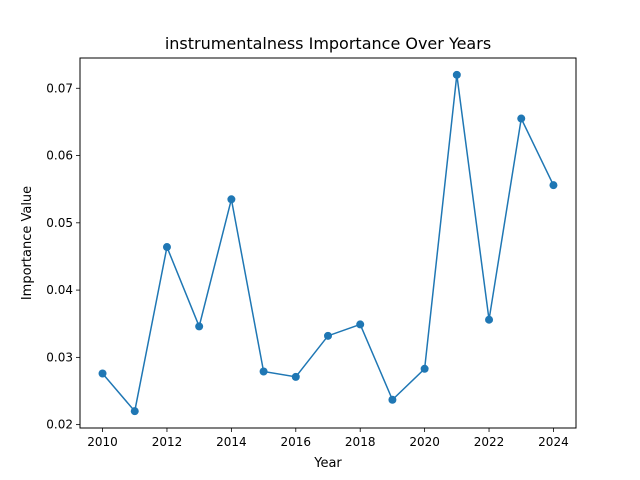 This screenshot has height=480, width=640. What do you see at coordinates (167, 442) in the screenshot?
I see `x-tick-label: 2012` at bounding box center [167, 442].